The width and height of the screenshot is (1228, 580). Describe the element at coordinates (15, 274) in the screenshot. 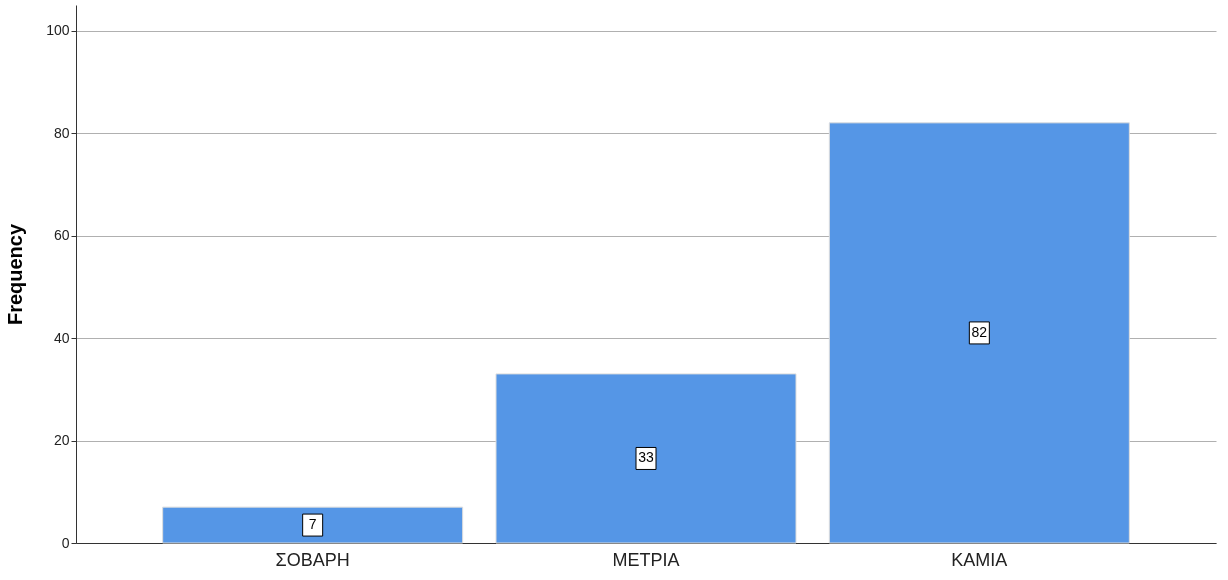

I see `y-axis-title: Frequency` at that location.